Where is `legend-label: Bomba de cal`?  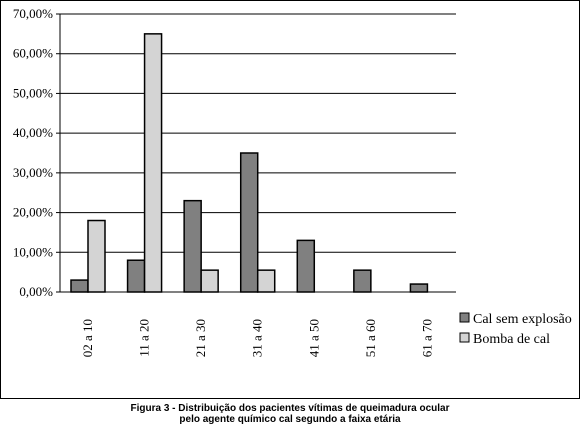
legend-label: Bomba de cal is located at coordinates (511, 339).